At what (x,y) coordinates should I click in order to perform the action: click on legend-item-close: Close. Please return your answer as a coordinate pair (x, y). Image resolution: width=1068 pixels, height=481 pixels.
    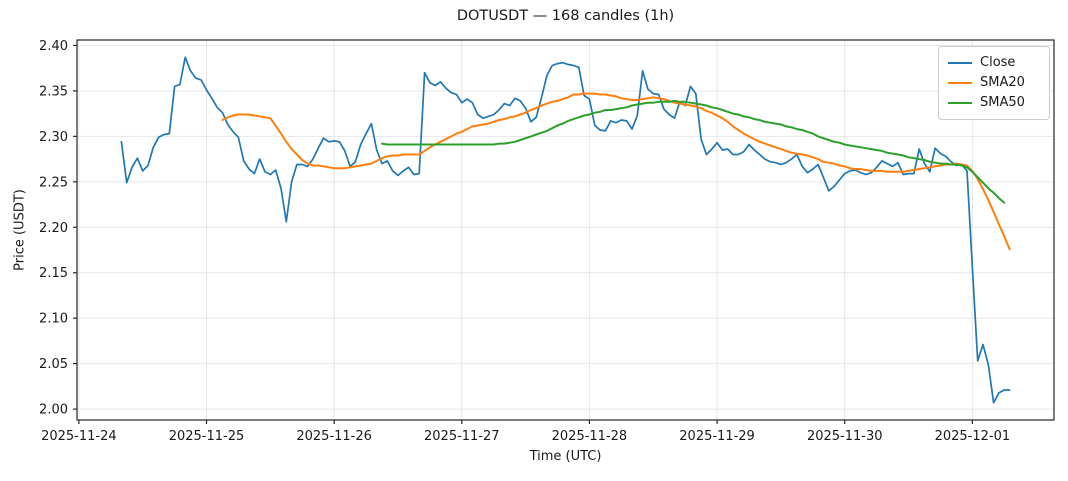
    Looking at the image, I should click on (993, 63).